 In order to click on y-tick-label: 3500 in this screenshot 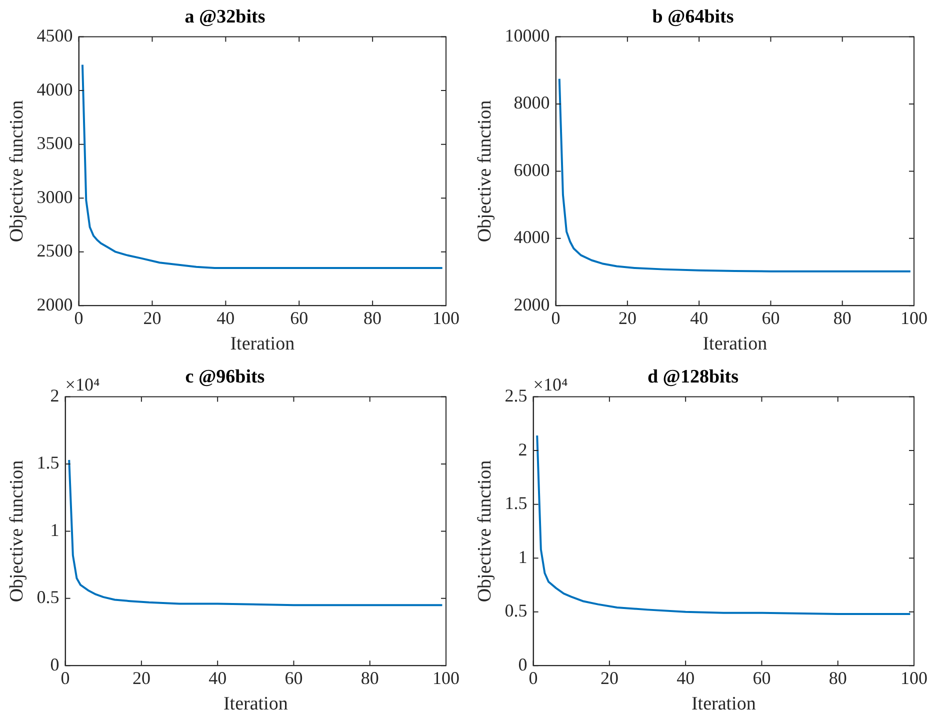, I will do `click(54, 143)`.